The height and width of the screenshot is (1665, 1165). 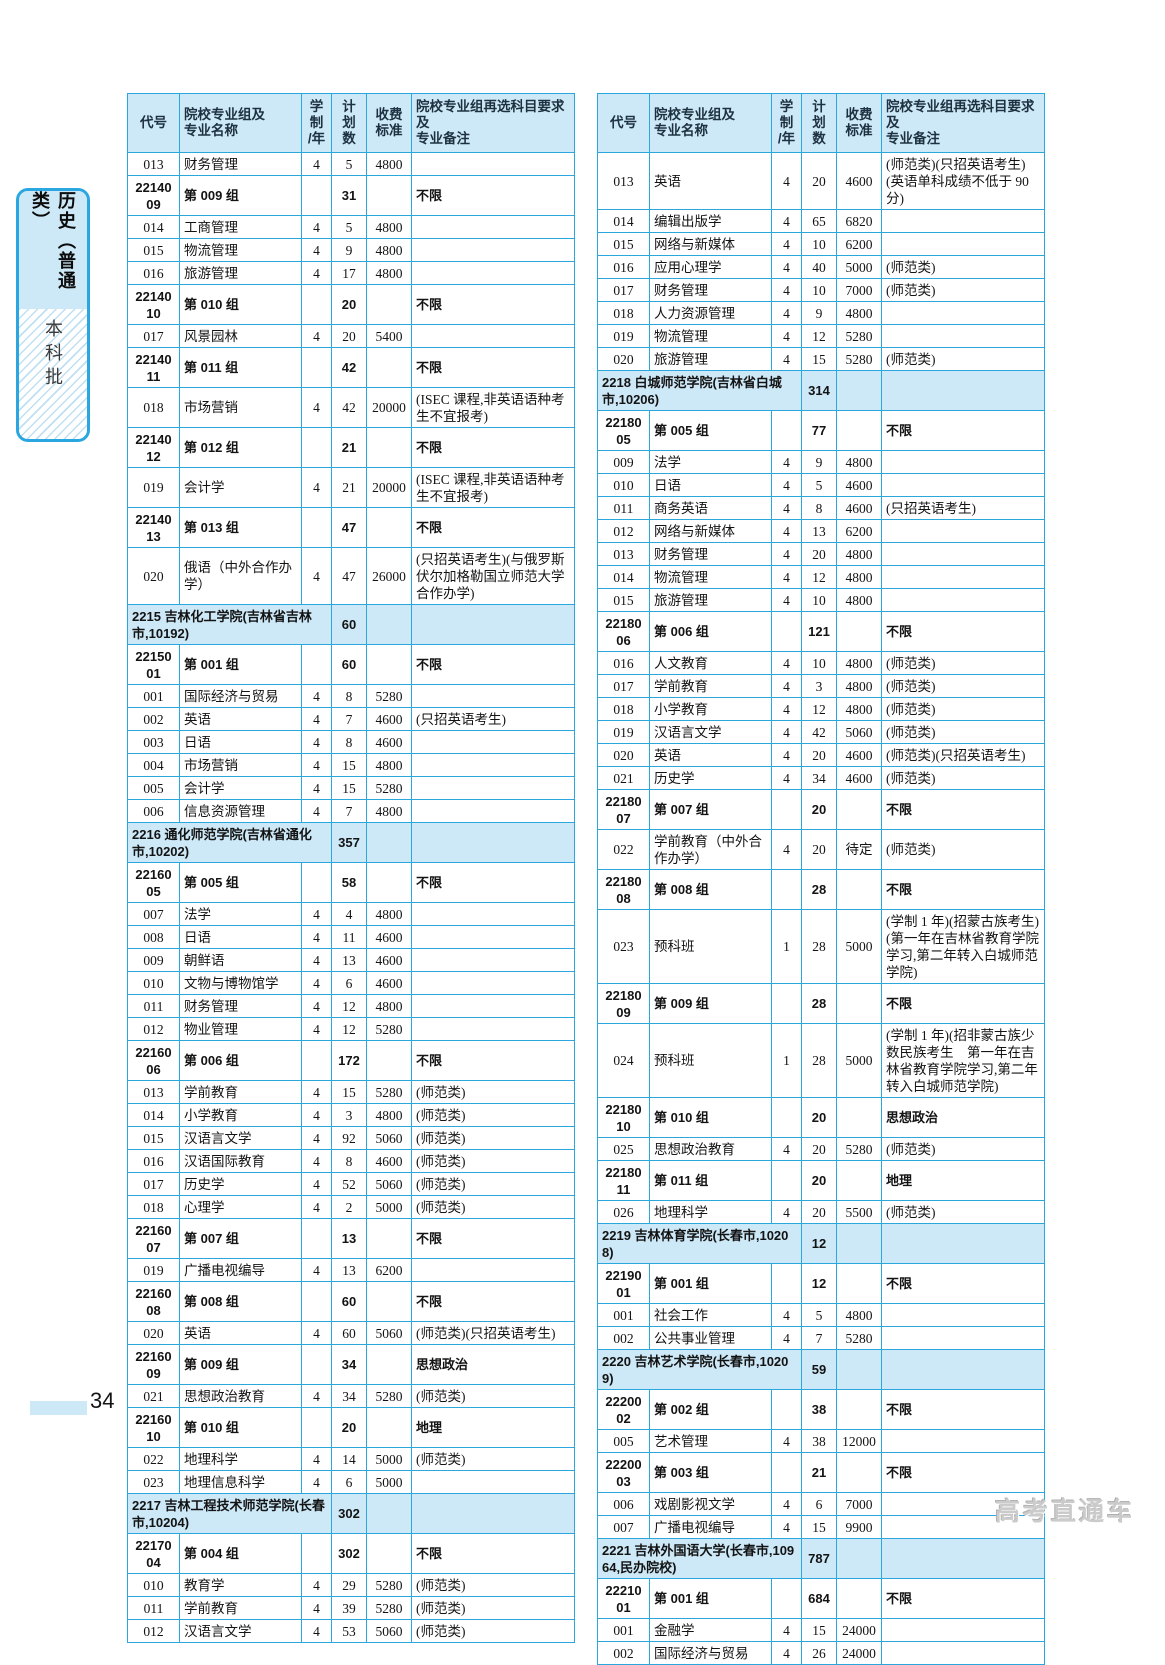 I want to click on institution-row: 2216 通化师范学院(吉林省通化市,10202) 357, so click(x=351, y=842).